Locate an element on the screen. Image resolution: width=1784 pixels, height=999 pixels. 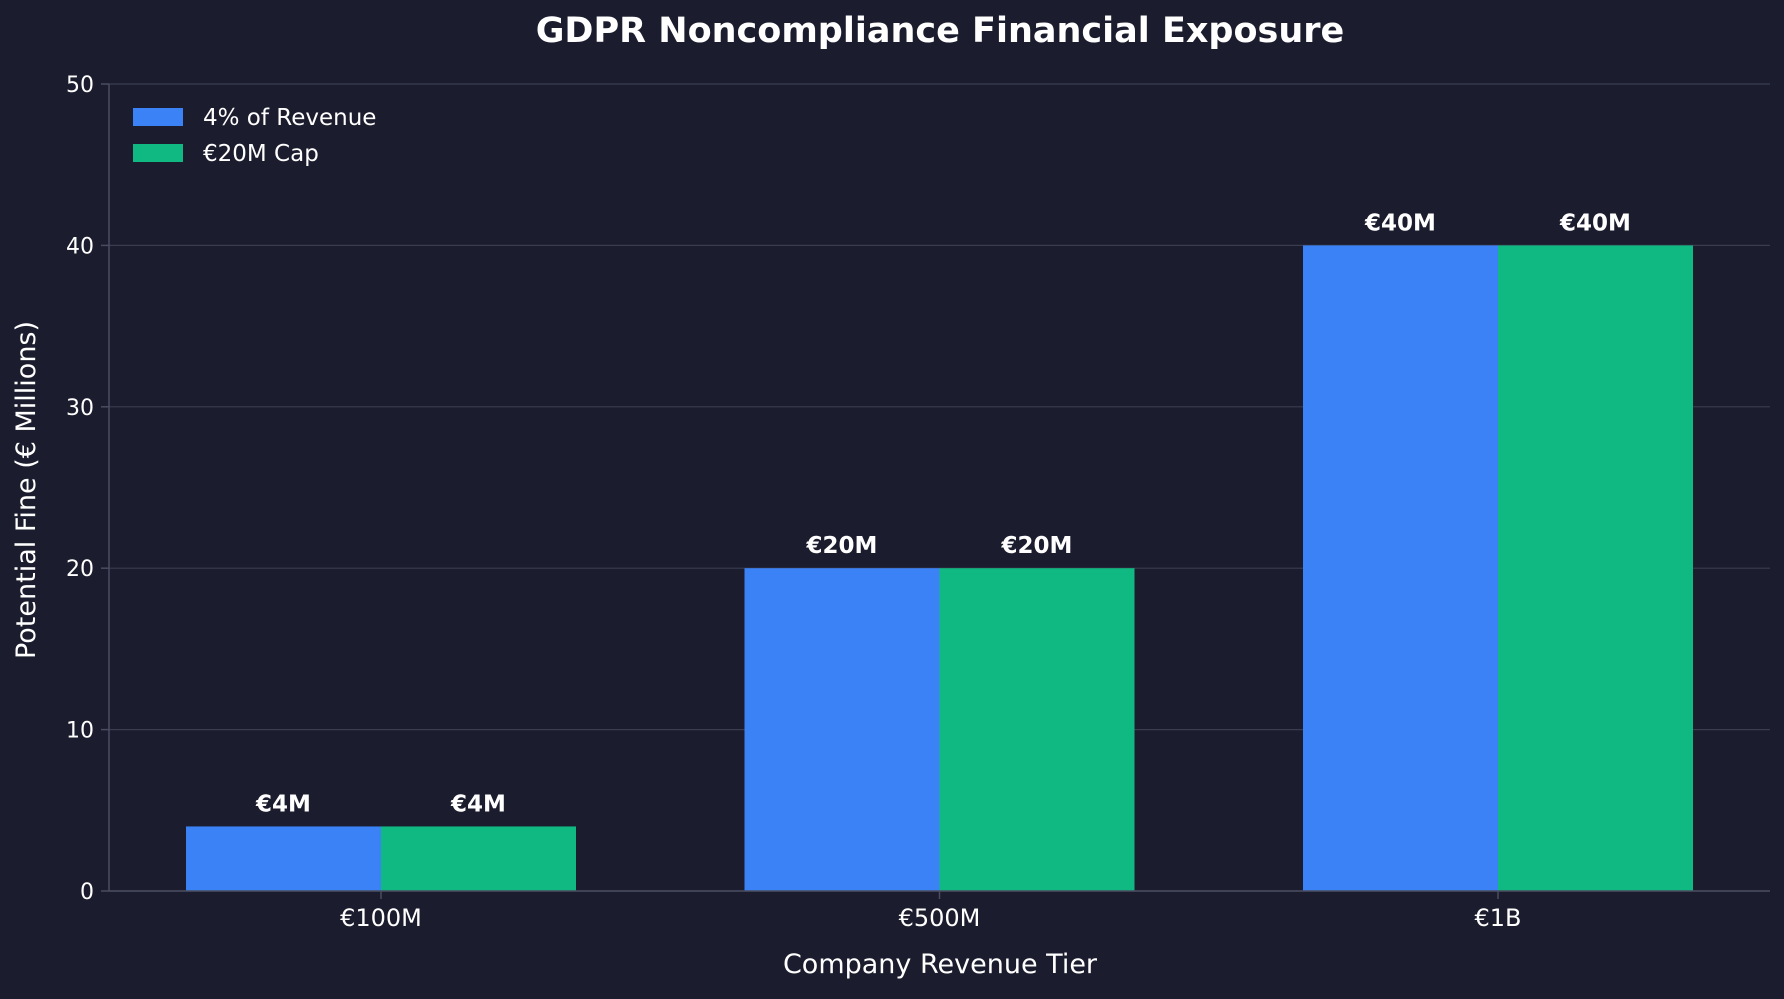
y-axis-label: Potential Fine (€ Millions) is located at coordinates (26, 490).